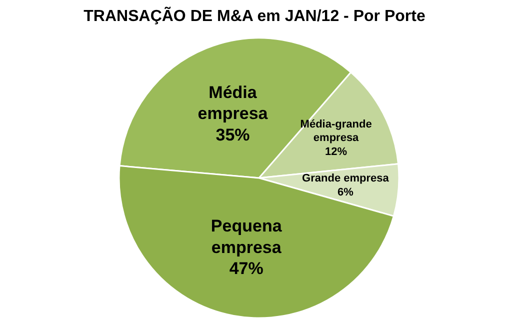 This screenshot has width=509, height=332. I want to click on data-label: 47%, so click(246, 268).